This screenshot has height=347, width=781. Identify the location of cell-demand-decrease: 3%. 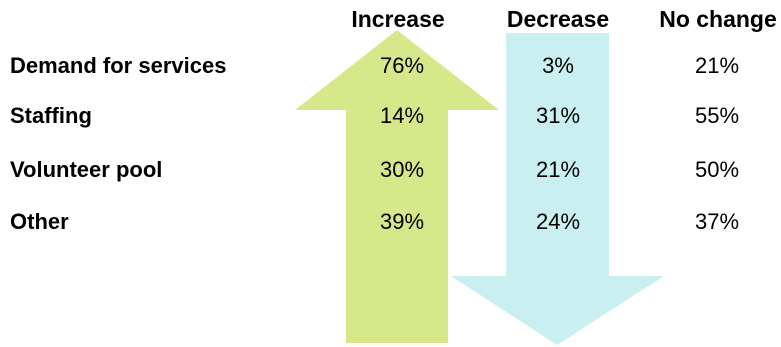
(558, 65).